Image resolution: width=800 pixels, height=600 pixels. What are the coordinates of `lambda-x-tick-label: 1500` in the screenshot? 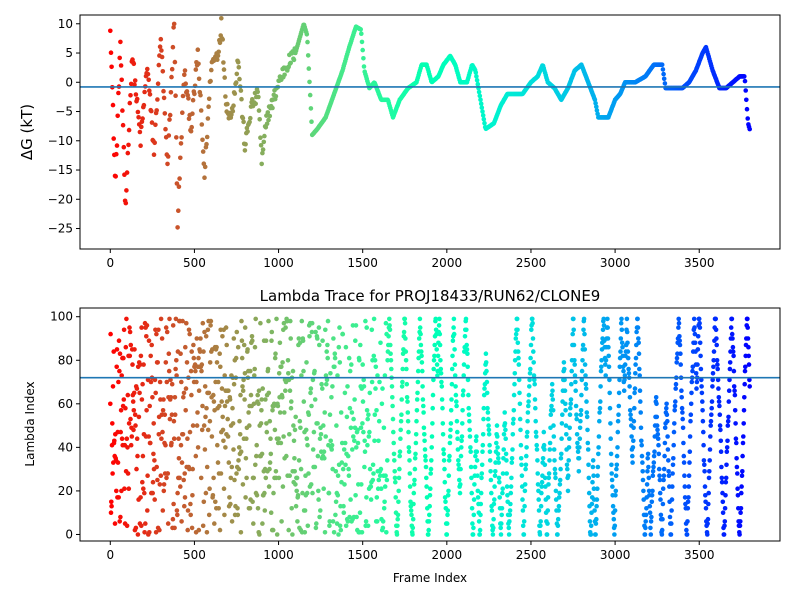 It's located at (362, 555).